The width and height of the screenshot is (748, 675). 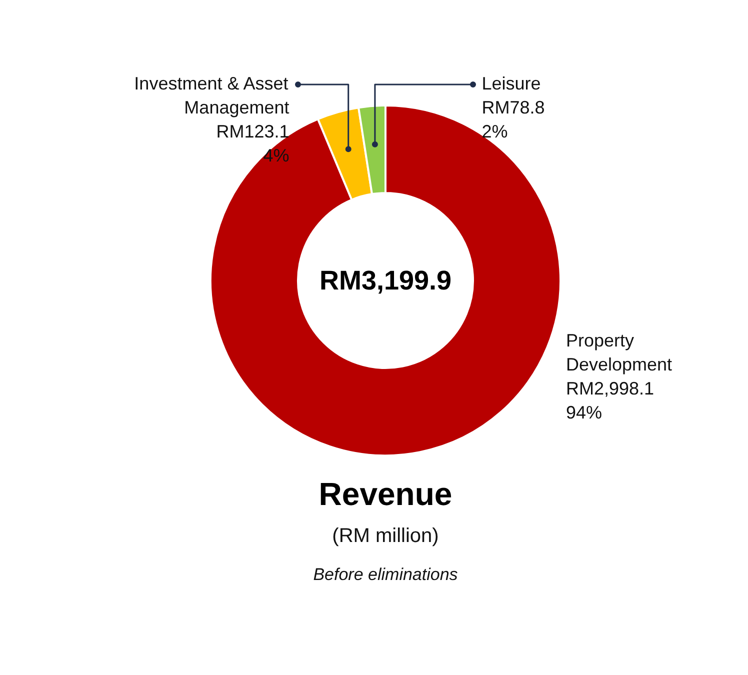 What do you see at coordinates (385, 494) in the screenshot?
I see `text: Revenue` at bounding box center [385, 494].